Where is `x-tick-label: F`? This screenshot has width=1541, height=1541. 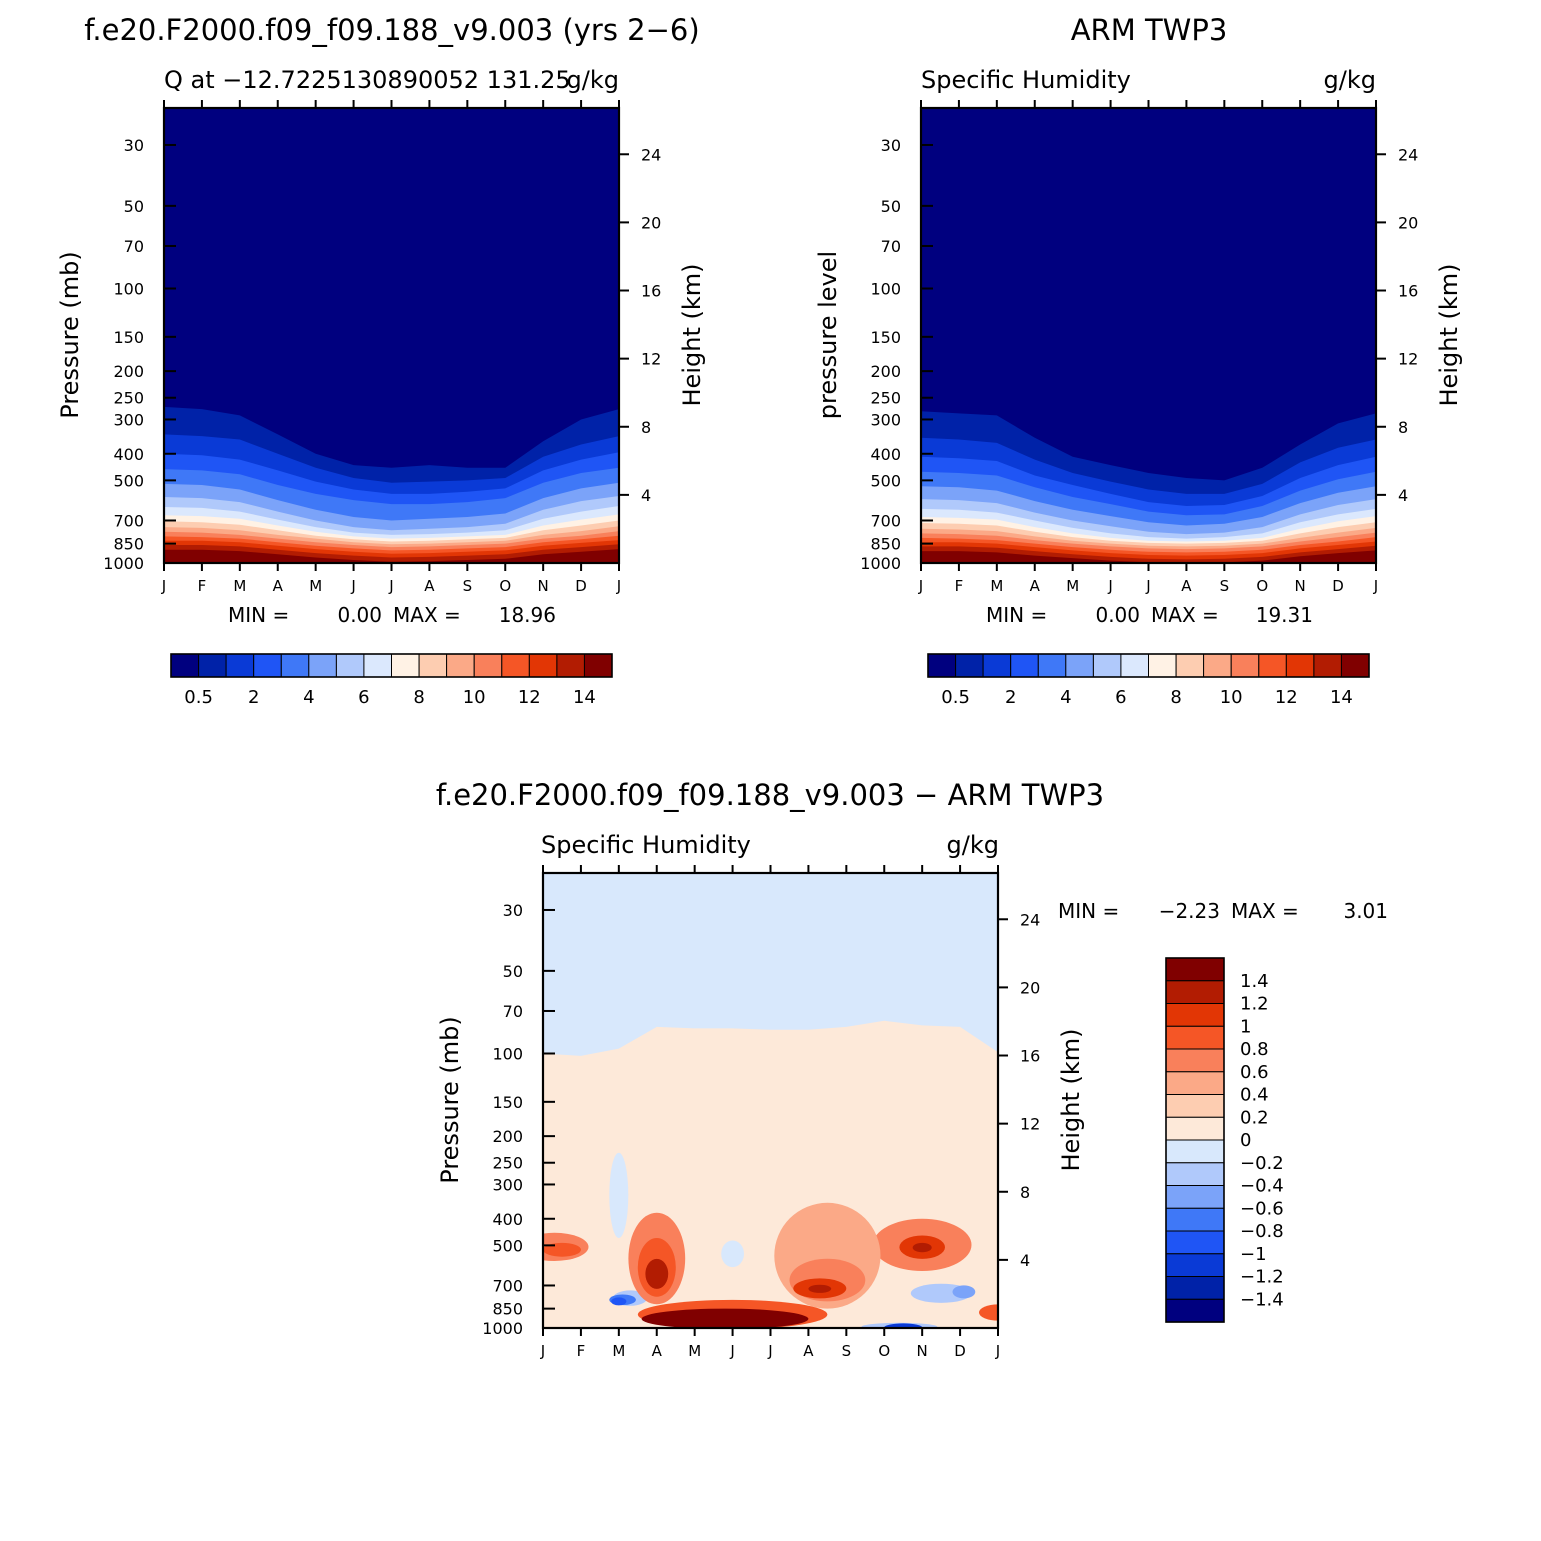
x-tick-label: F is located at coordinates (202, 586).